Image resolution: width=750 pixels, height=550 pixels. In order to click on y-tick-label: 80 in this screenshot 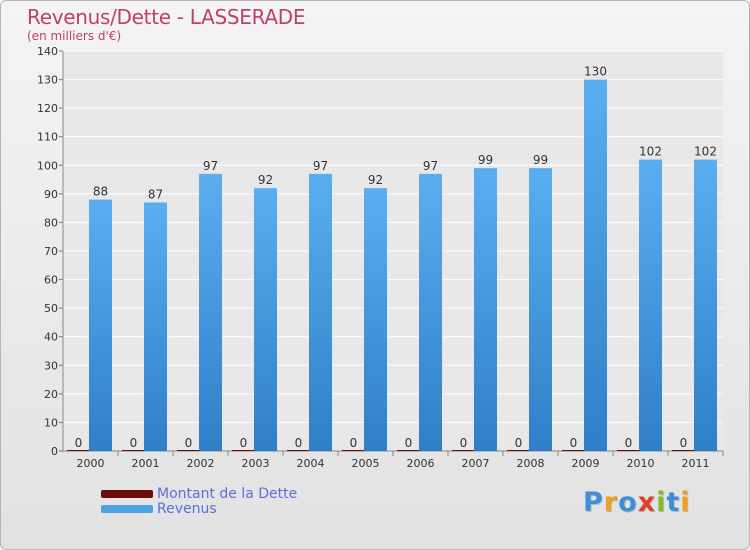, I will do `click(51, 222)`.